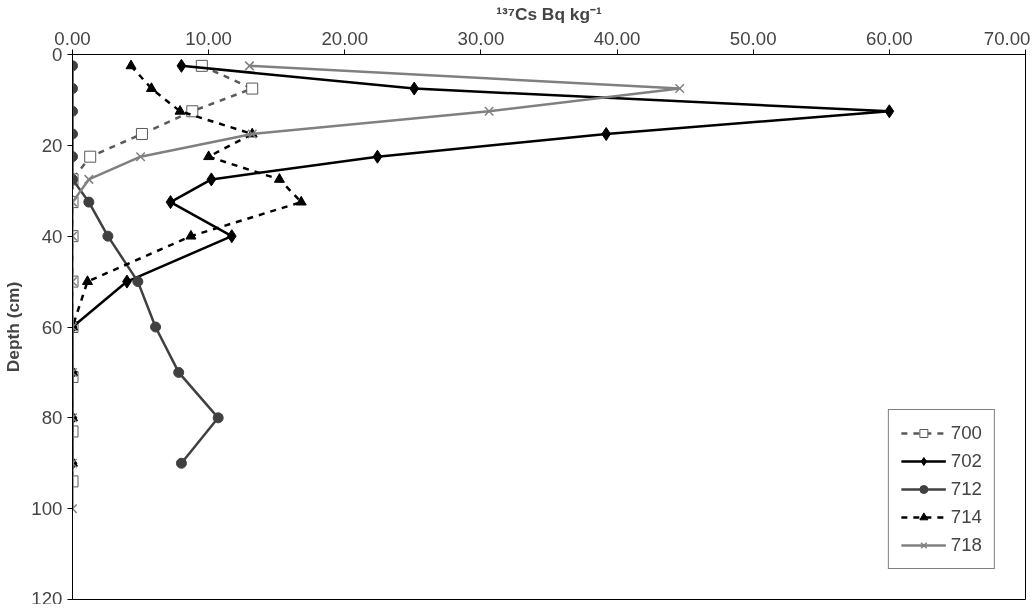  I want to click on x-tick-label: 60.00, so click(889, 38).